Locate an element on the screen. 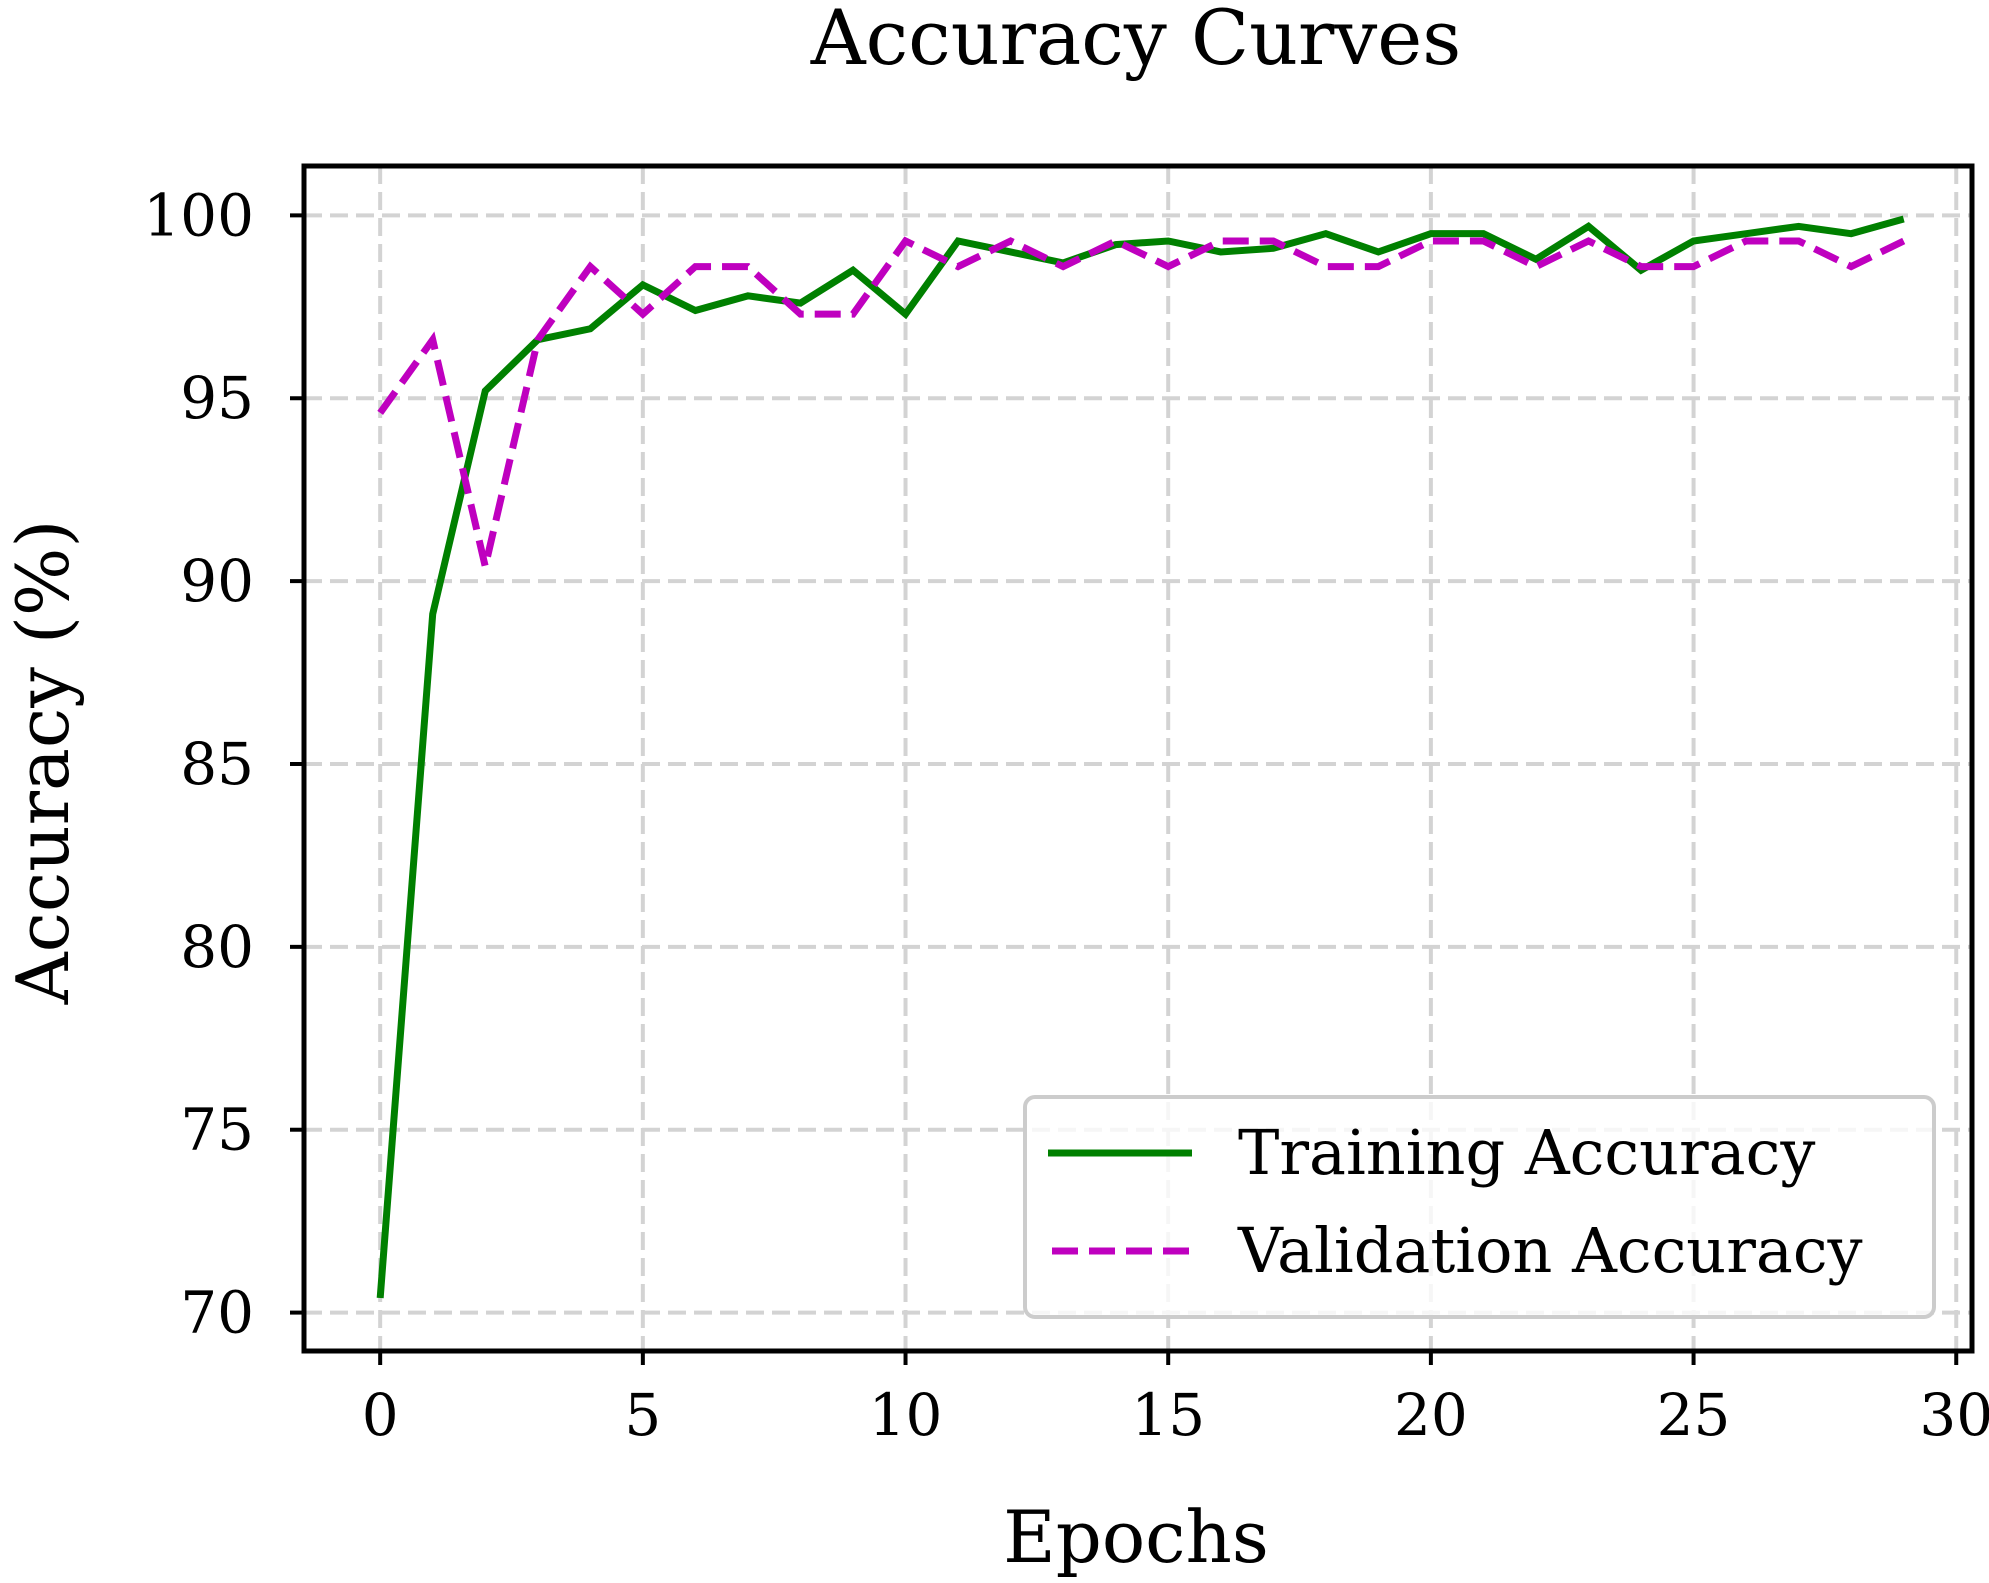  x-tick-label: 30 is located at coordinates (1954, 1415).